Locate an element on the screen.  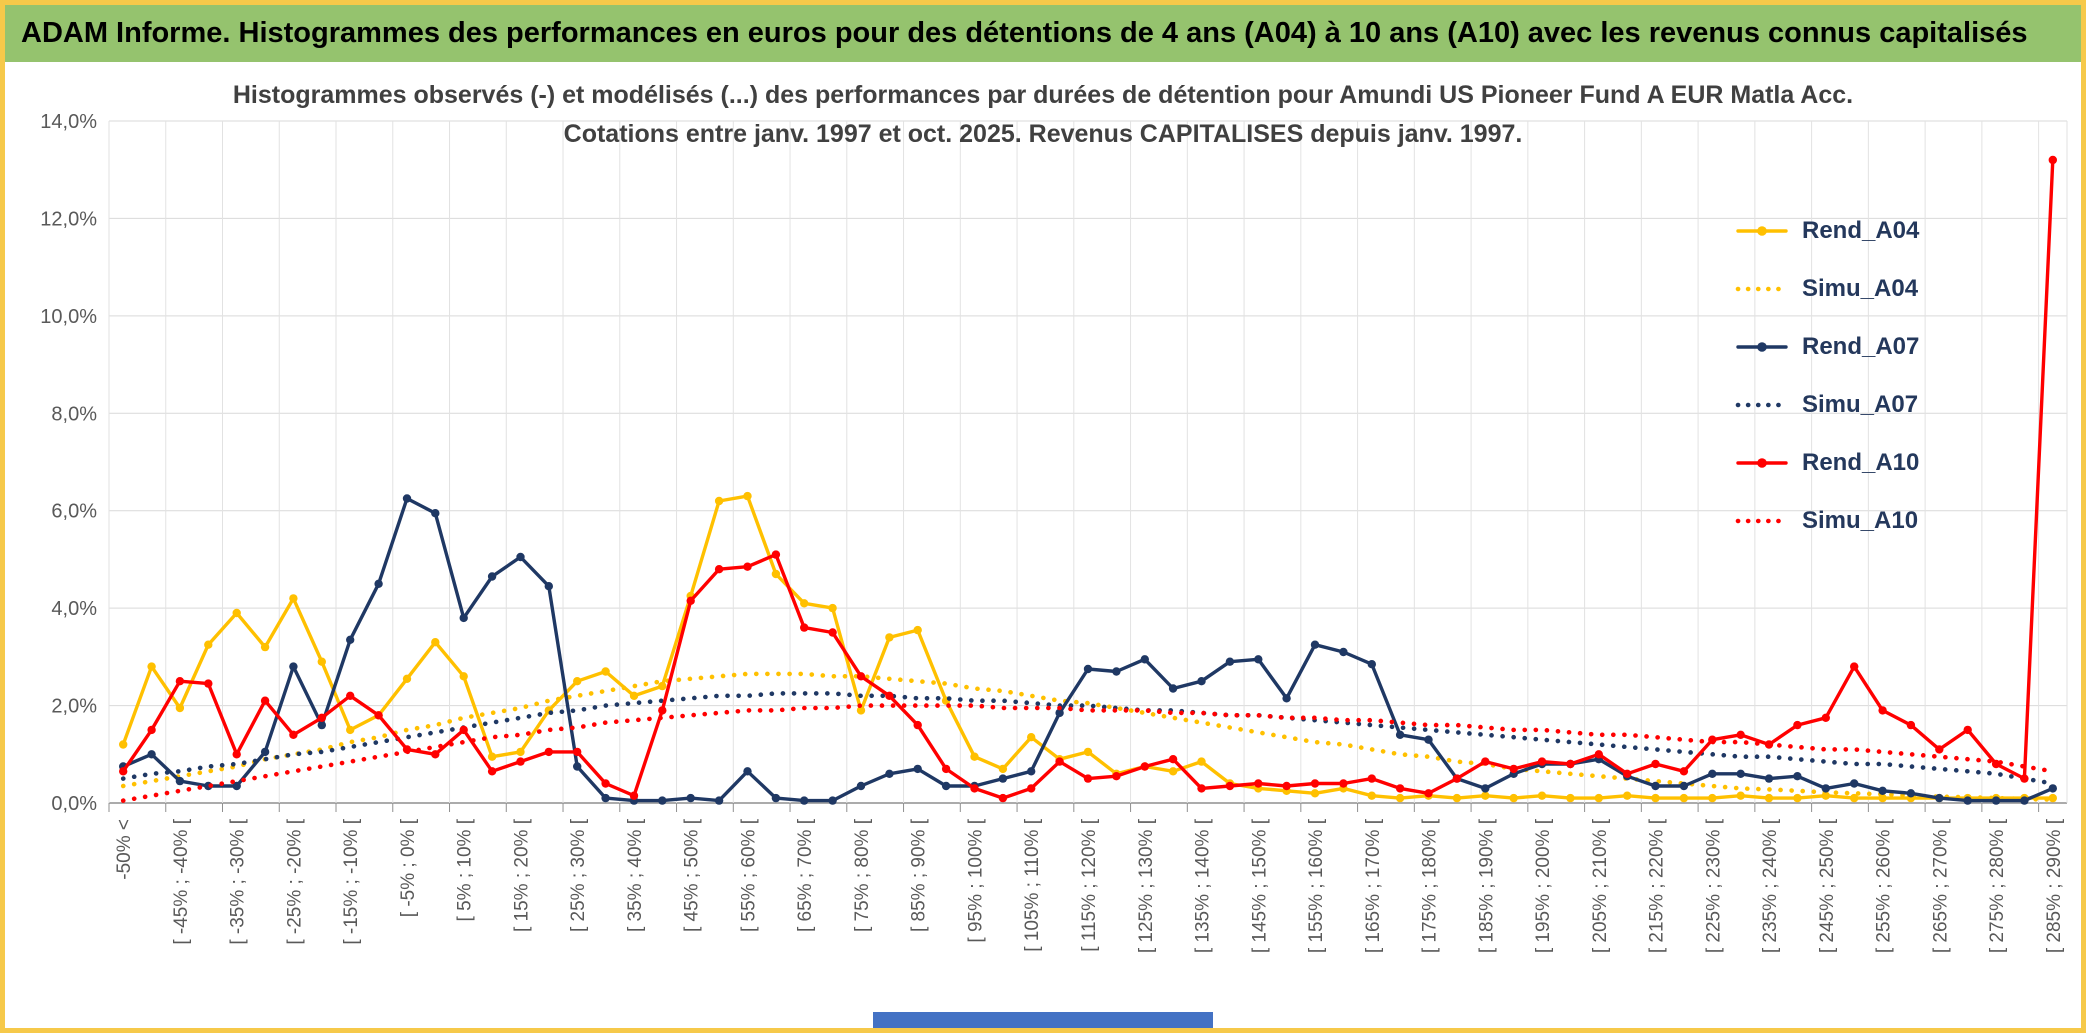
svg-text: [ 165% ; 170% [ is located at coordinates (1373, 885).